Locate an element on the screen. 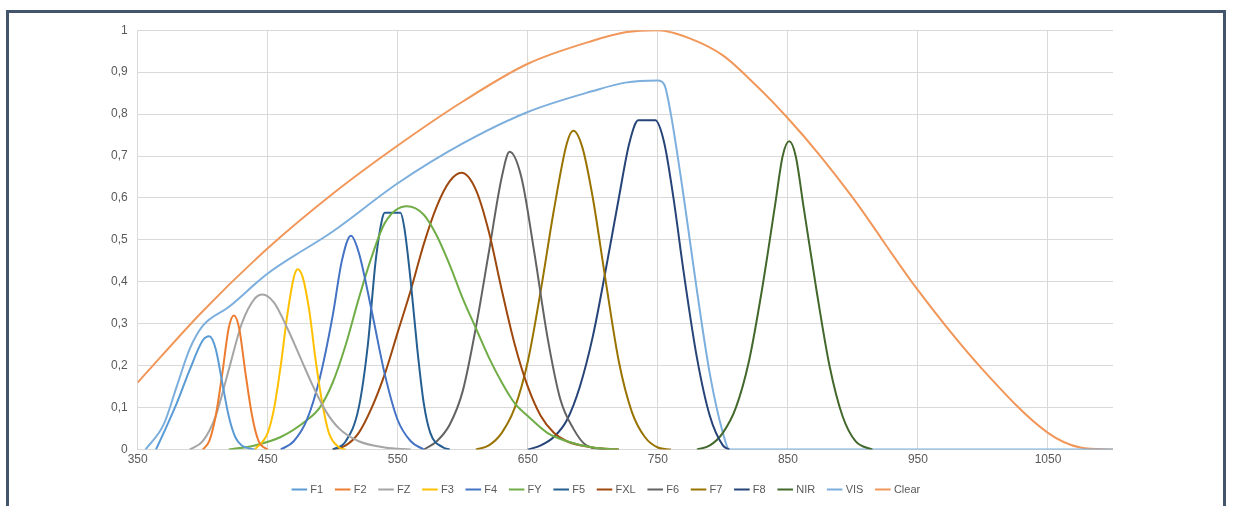  x-tick-label: 350 is located at coordinates (138, 459).